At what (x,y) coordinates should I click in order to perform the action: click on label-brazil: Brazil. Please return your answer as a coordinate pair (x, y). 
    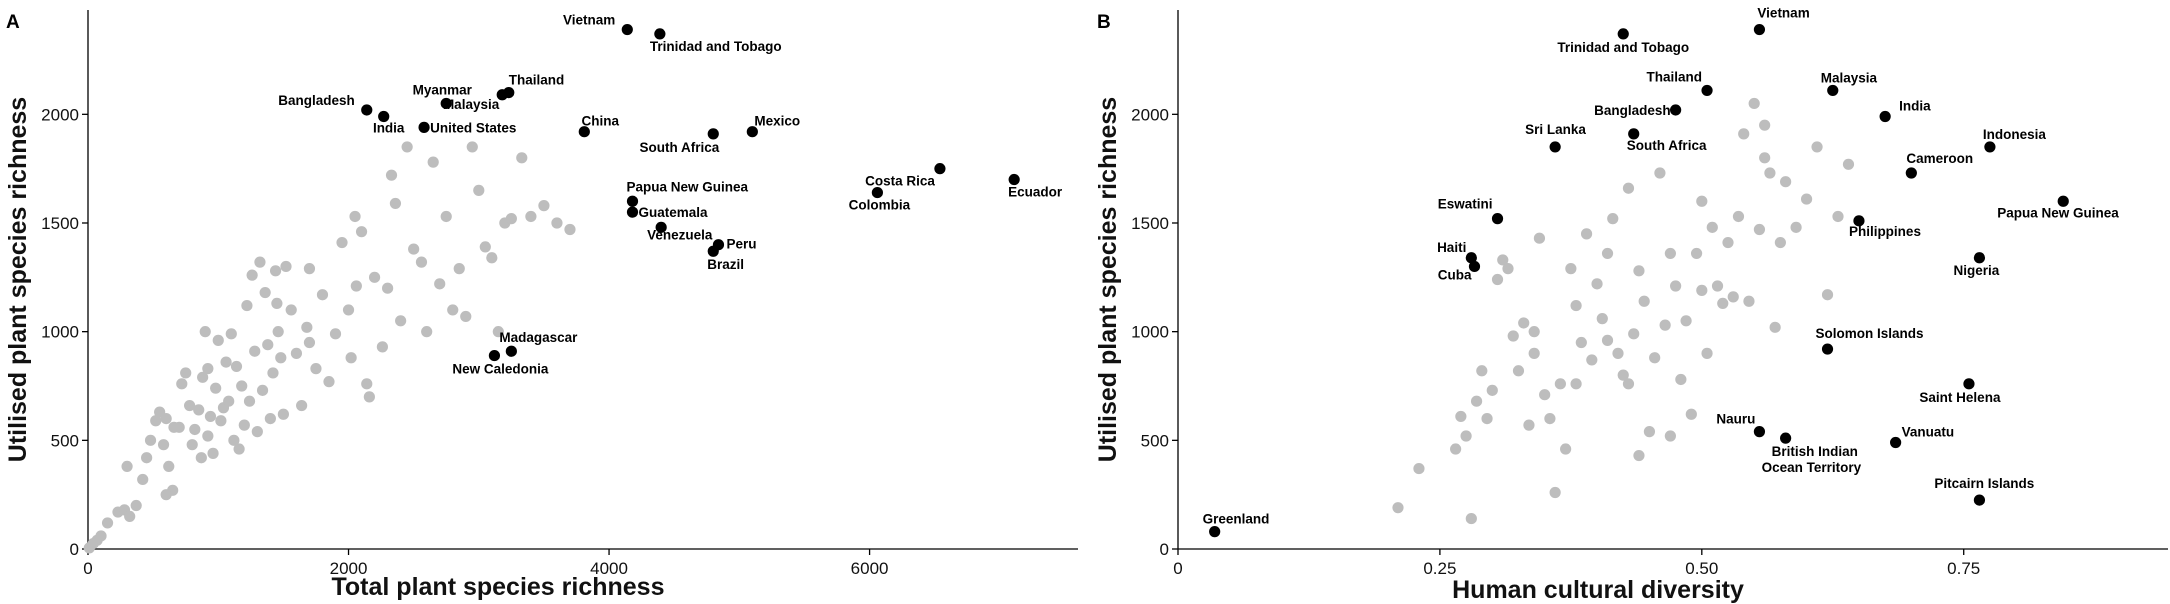
    Looking at the image, I should click on (725, 264).